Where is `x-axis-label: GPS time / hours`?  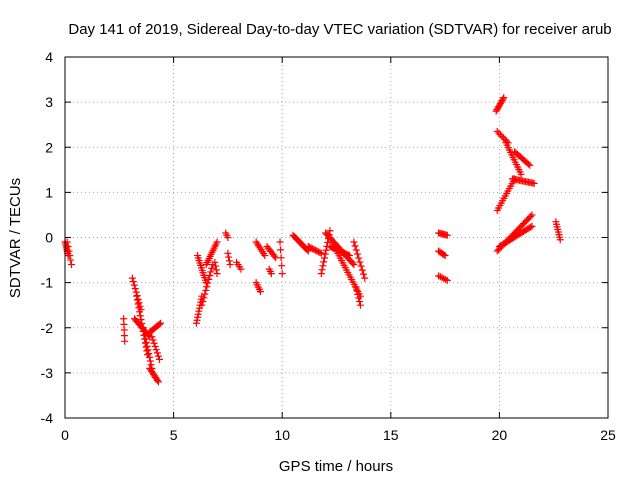
x-axis-label: GPS time / hours is located at coordinates (336, 466).